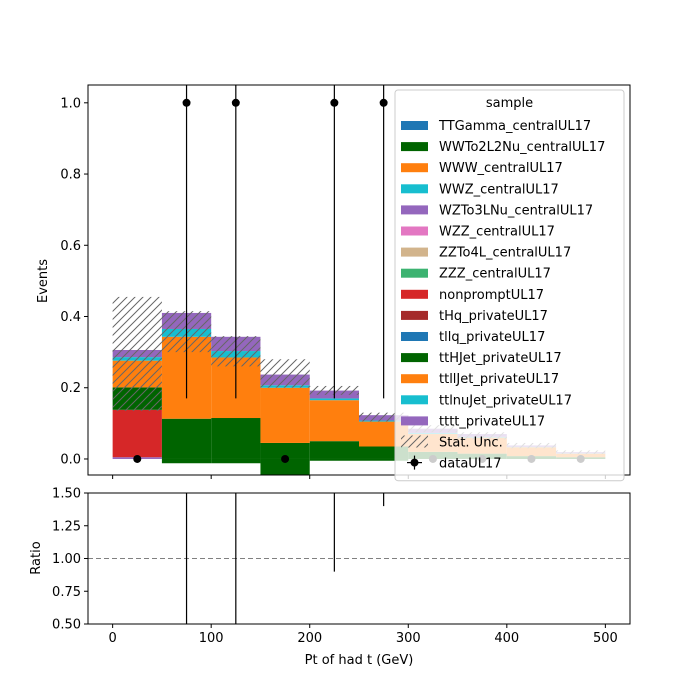 The height and width of the screenshot is (700, 700). Describe the element at coordinates (499, 189) in the screenshot. I see `legend-label-WWZ_centralUL17: WWZ_centralUL17` at that location.